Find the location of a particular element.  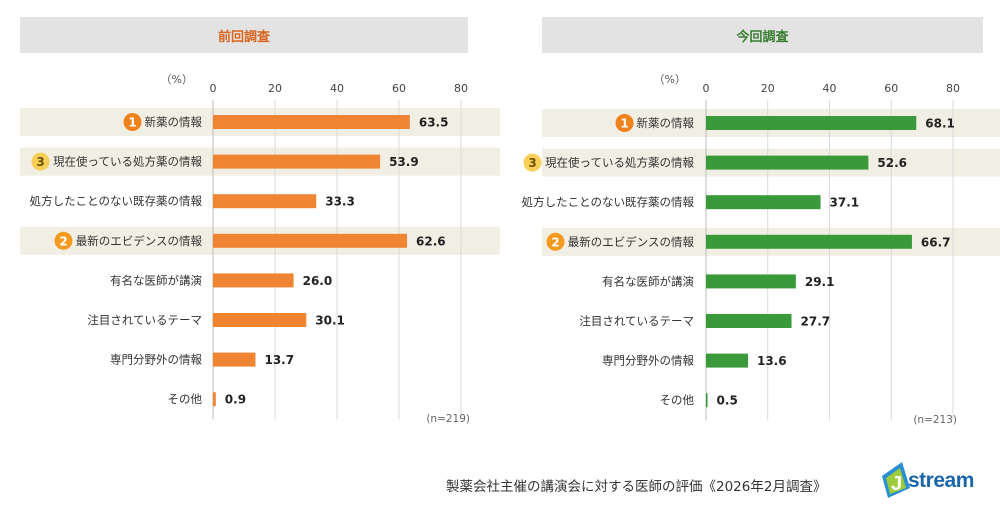

footer-title: 製薬会社主催の講演会に対する医師の評価《2026年2月調査》 is located at coordinates (636, 487).